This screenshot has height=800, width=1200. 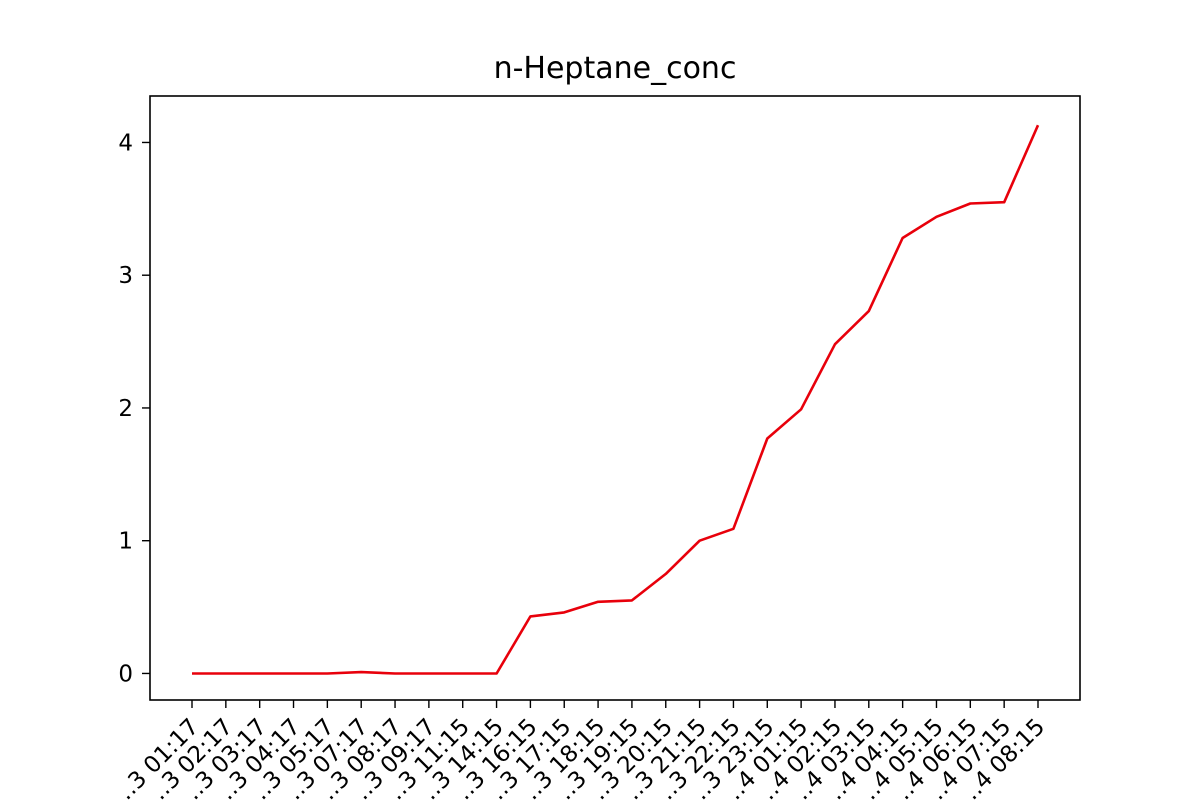 What do you see at coordinates (615, 68) in the screenshot?
I see `chart-title: n-Heptane_conc` at bounding box center [615, 68].